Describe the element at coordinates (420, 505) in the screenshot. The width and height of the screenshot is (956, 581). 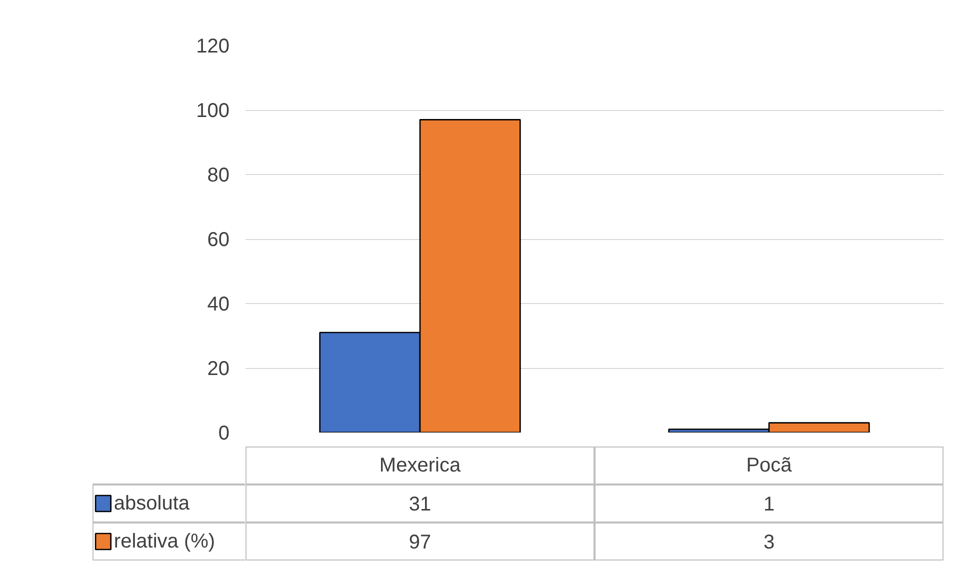
I see `data-label: 31` at that location.